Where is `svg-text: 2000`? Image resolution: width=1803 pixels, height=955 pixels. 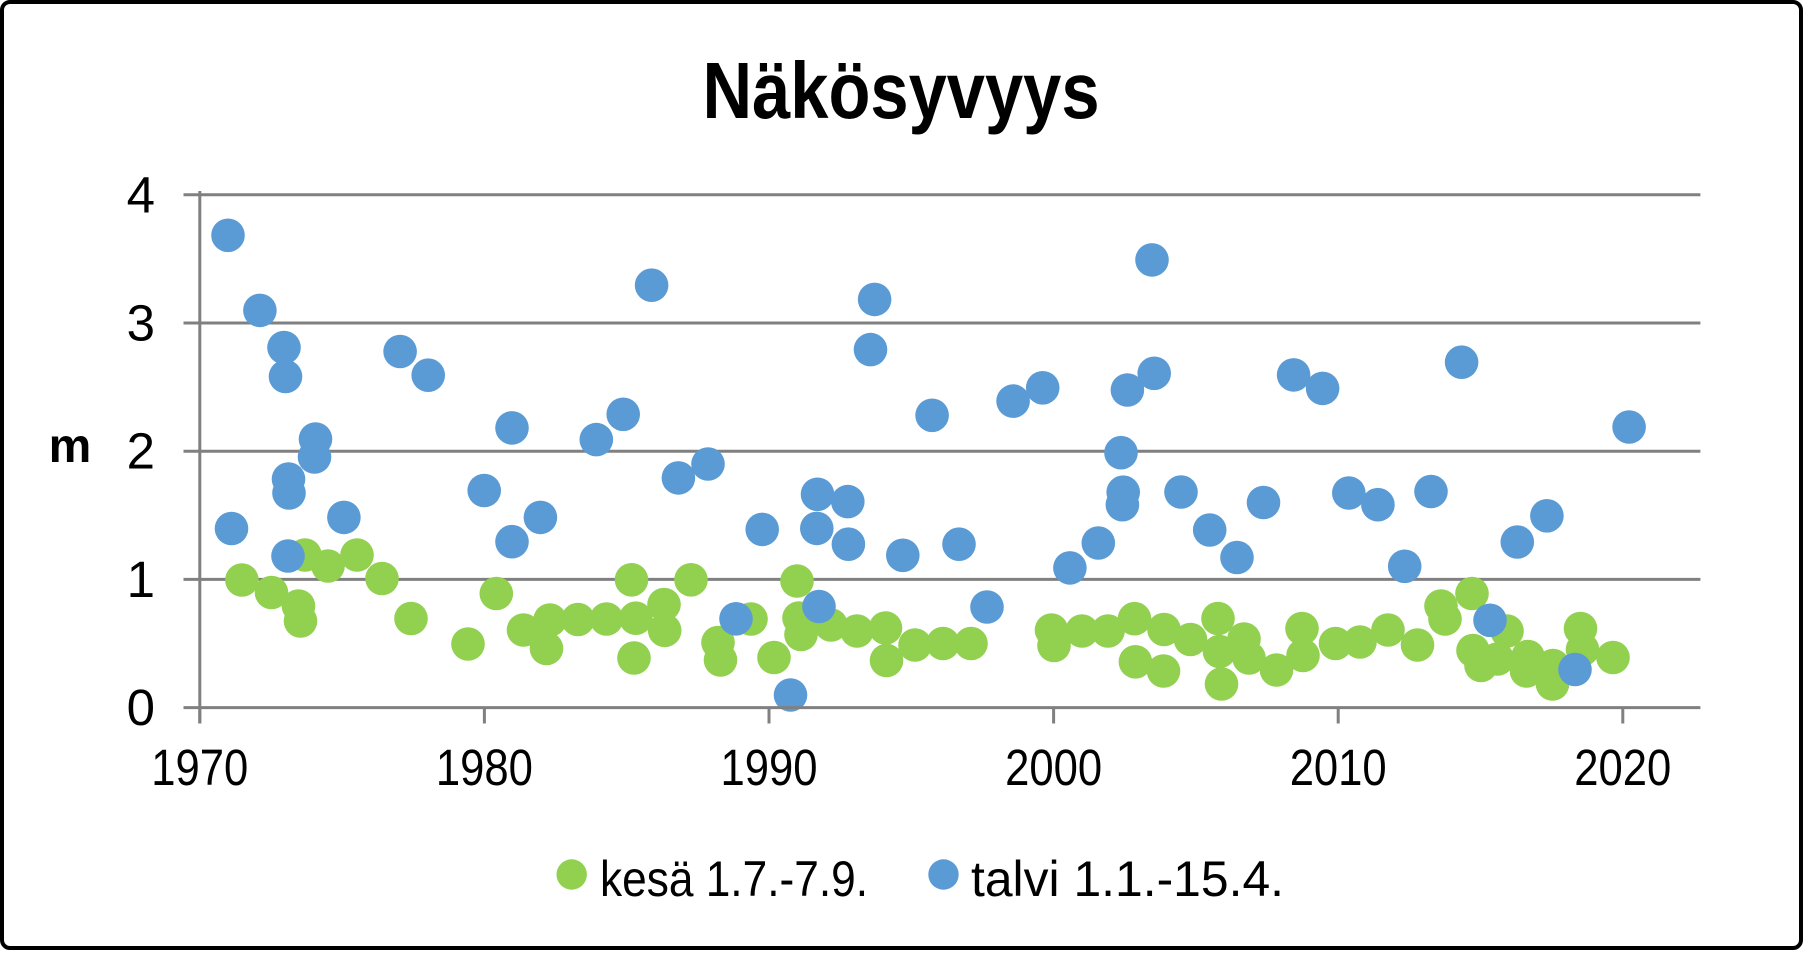 svg-text: 2000 is located at coordinates (1053, 767).